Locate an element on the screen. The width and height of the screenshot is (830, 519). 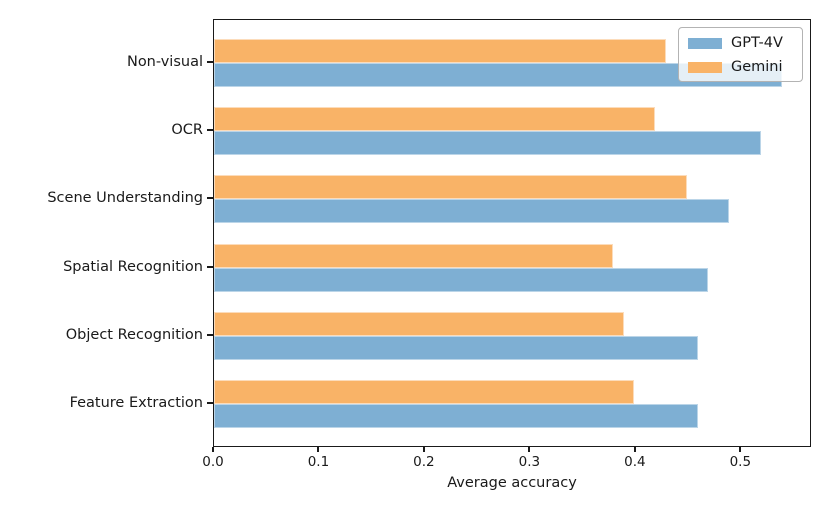
category-label: Scene Understanding is located at coordinates (125, 198).